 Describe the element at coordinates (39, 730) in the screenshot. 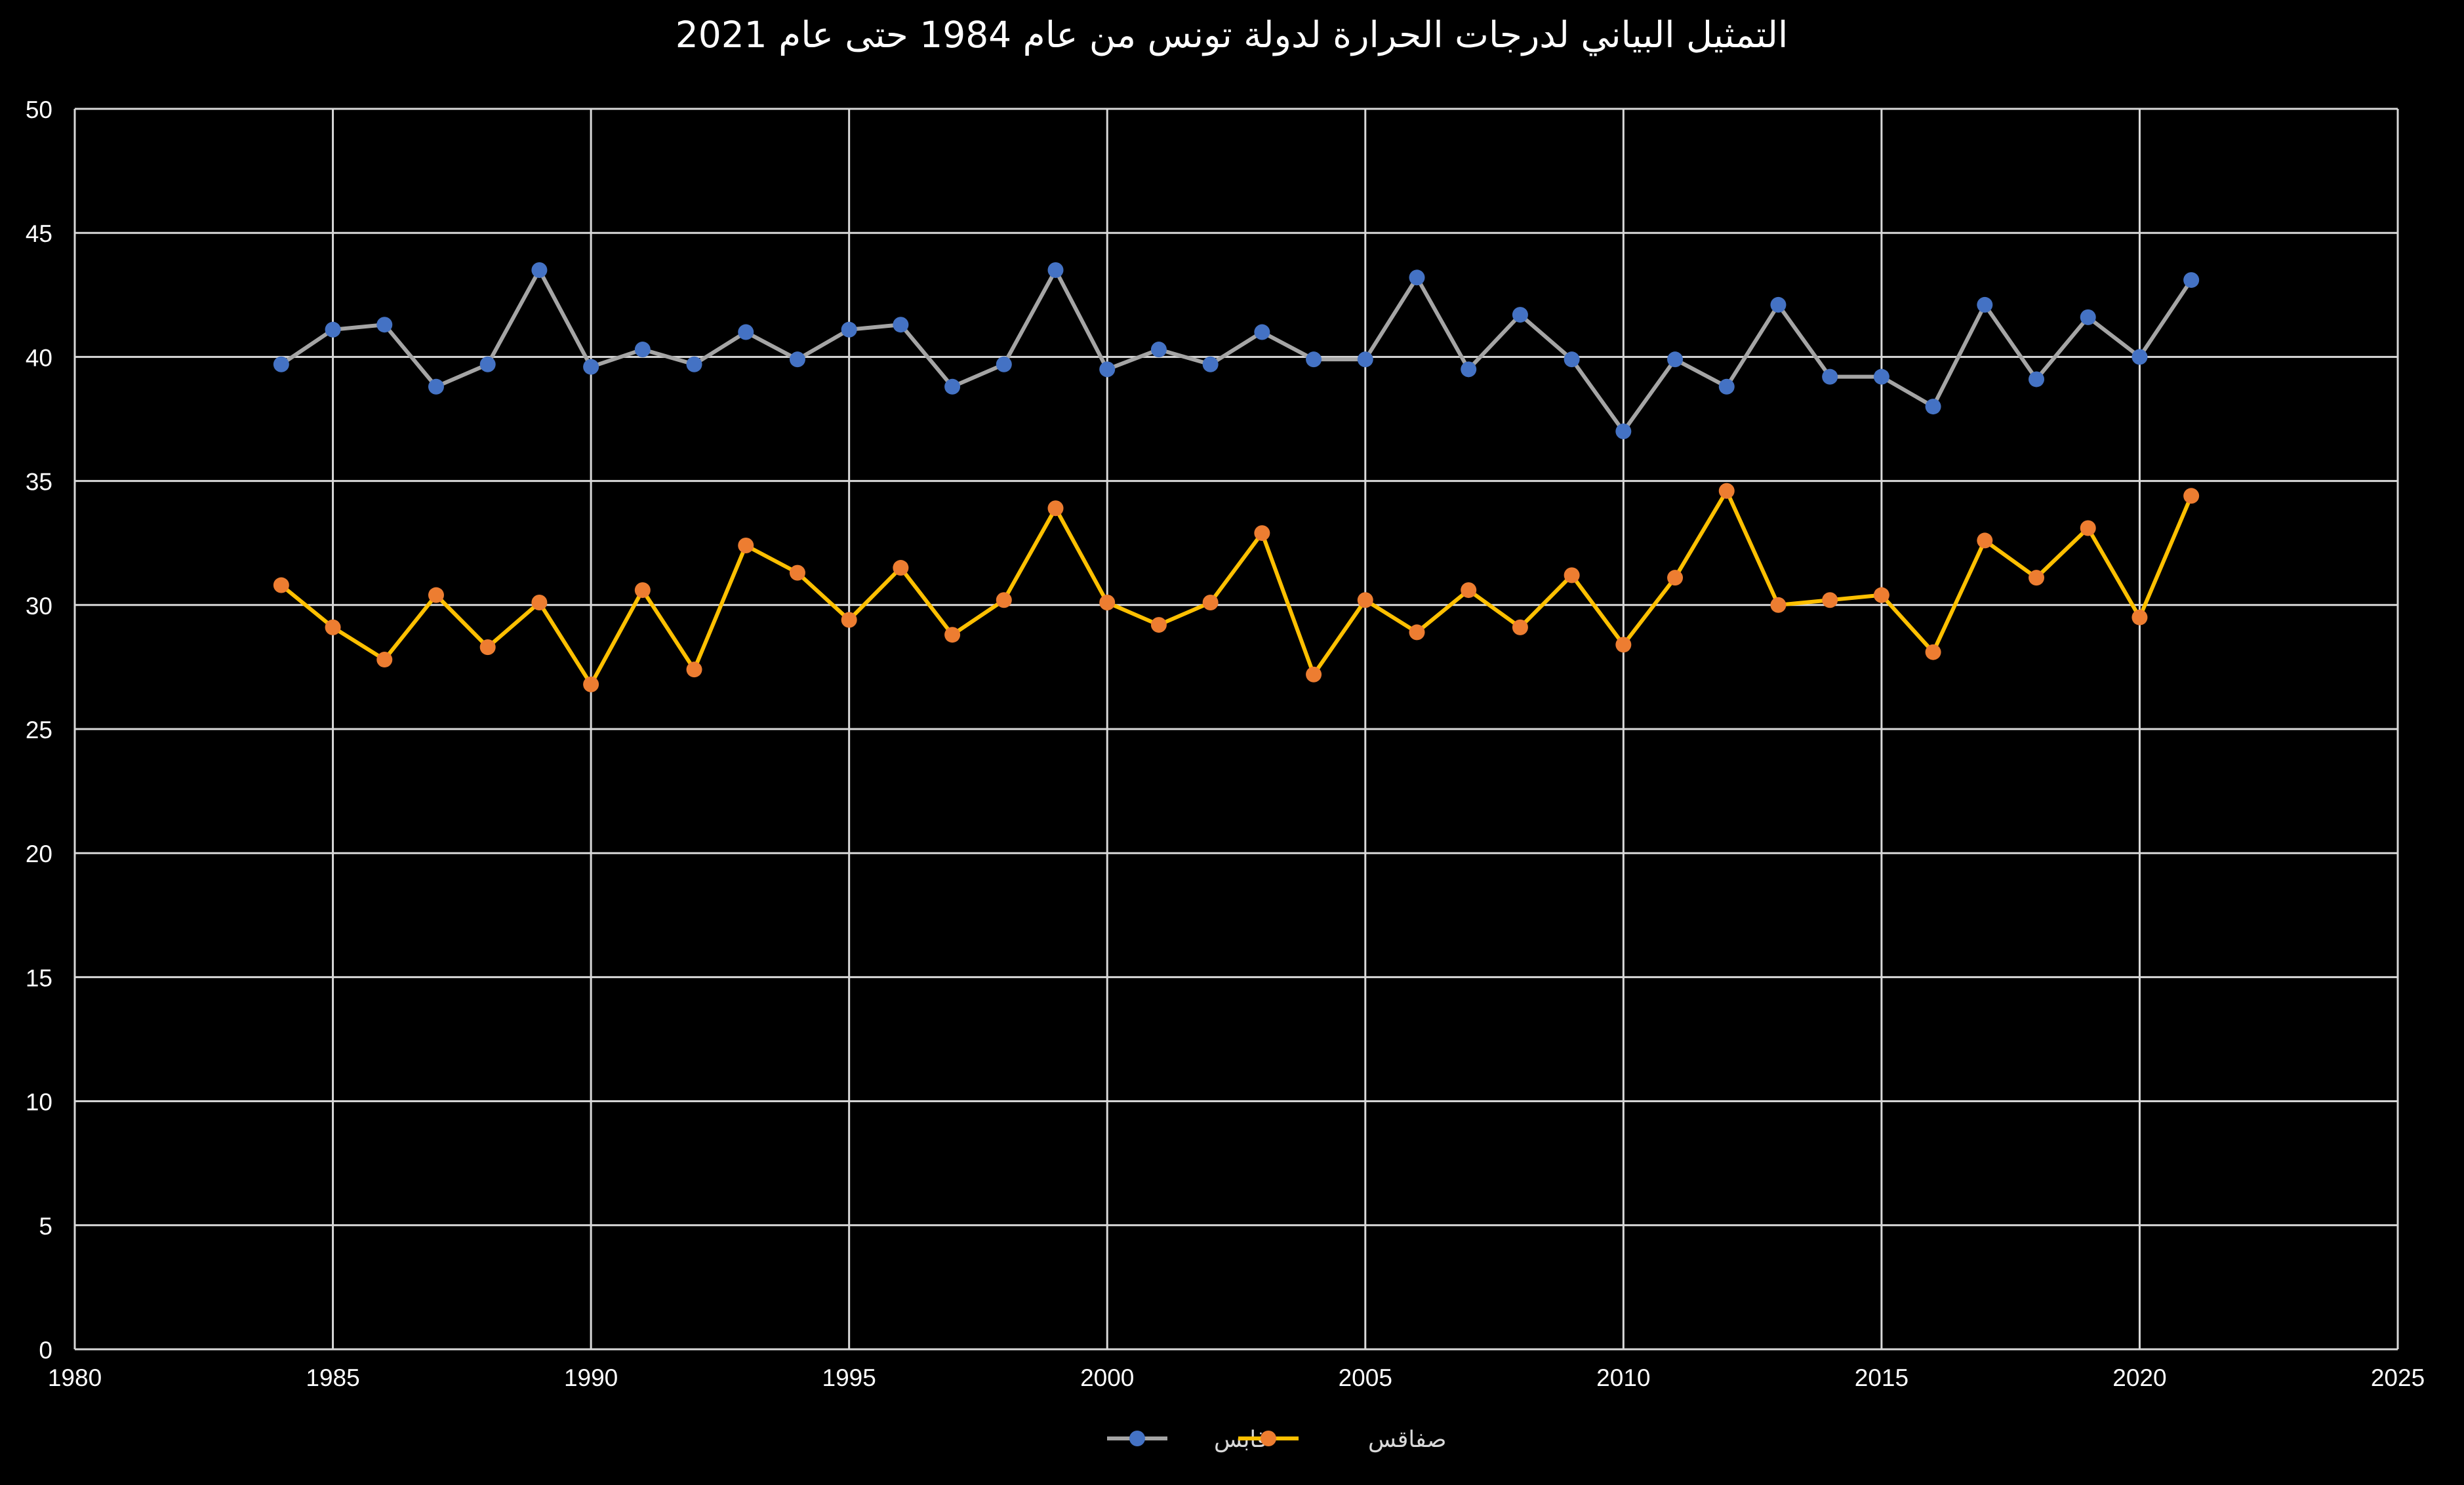

I see `y-axis-ticks: 0 5 10 15 20 25 30 35 40 45 50` at that location.